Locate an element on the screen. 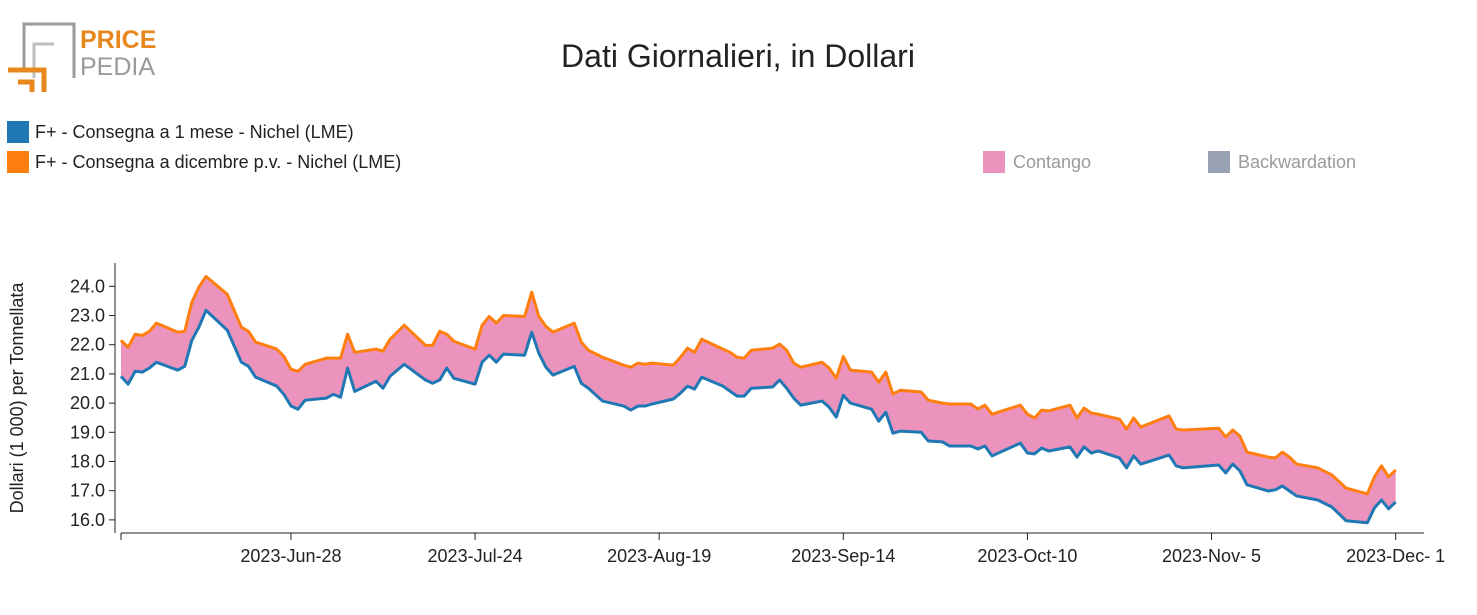 This screenshot has height=615, width=1477. logo: PRICE PEDIA is located at coordinates (82, 57).